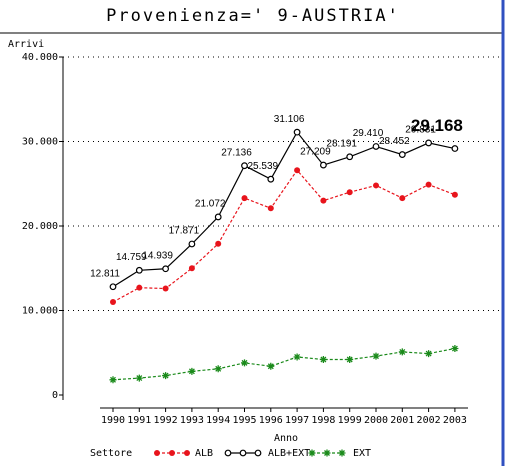 The image size is (507, 466). Describe the element at coordinates (394, 141) in the screenshot. I see `data-label: 28.452` at that location.